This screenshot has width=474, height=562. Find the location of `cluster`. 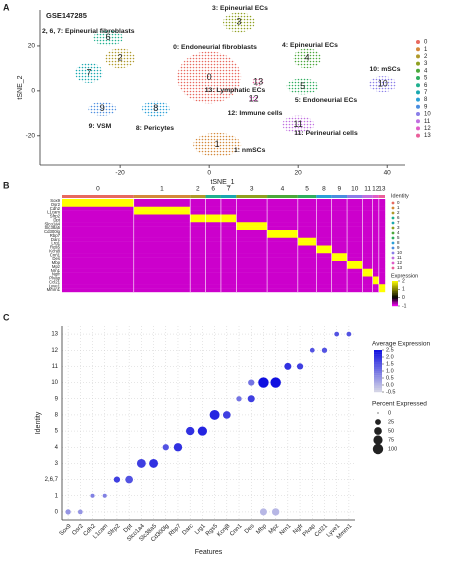

cluster is located at coordinates (302, 86).